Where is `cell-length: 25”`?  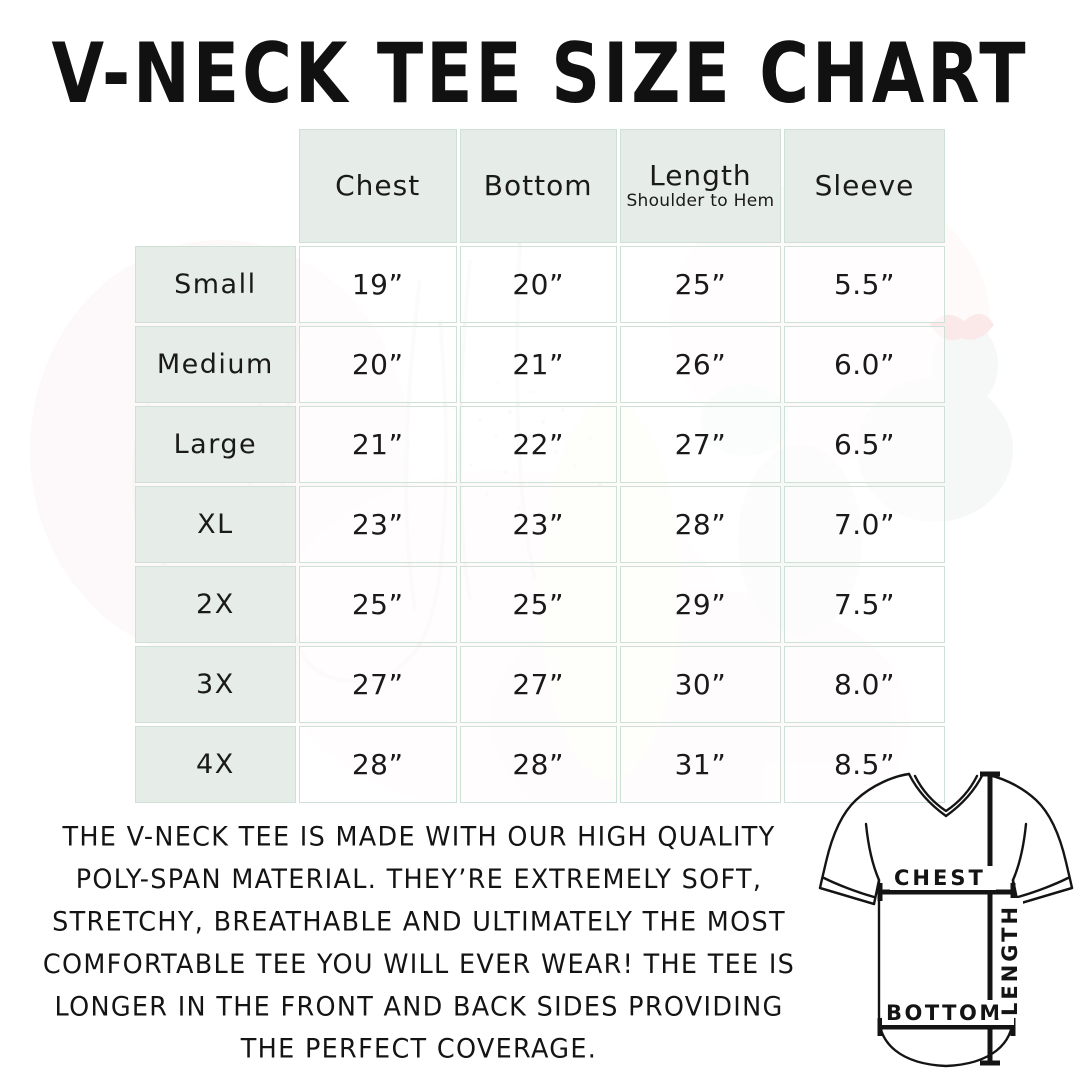 cell-length: 25” is located at coordinates (700, 284).